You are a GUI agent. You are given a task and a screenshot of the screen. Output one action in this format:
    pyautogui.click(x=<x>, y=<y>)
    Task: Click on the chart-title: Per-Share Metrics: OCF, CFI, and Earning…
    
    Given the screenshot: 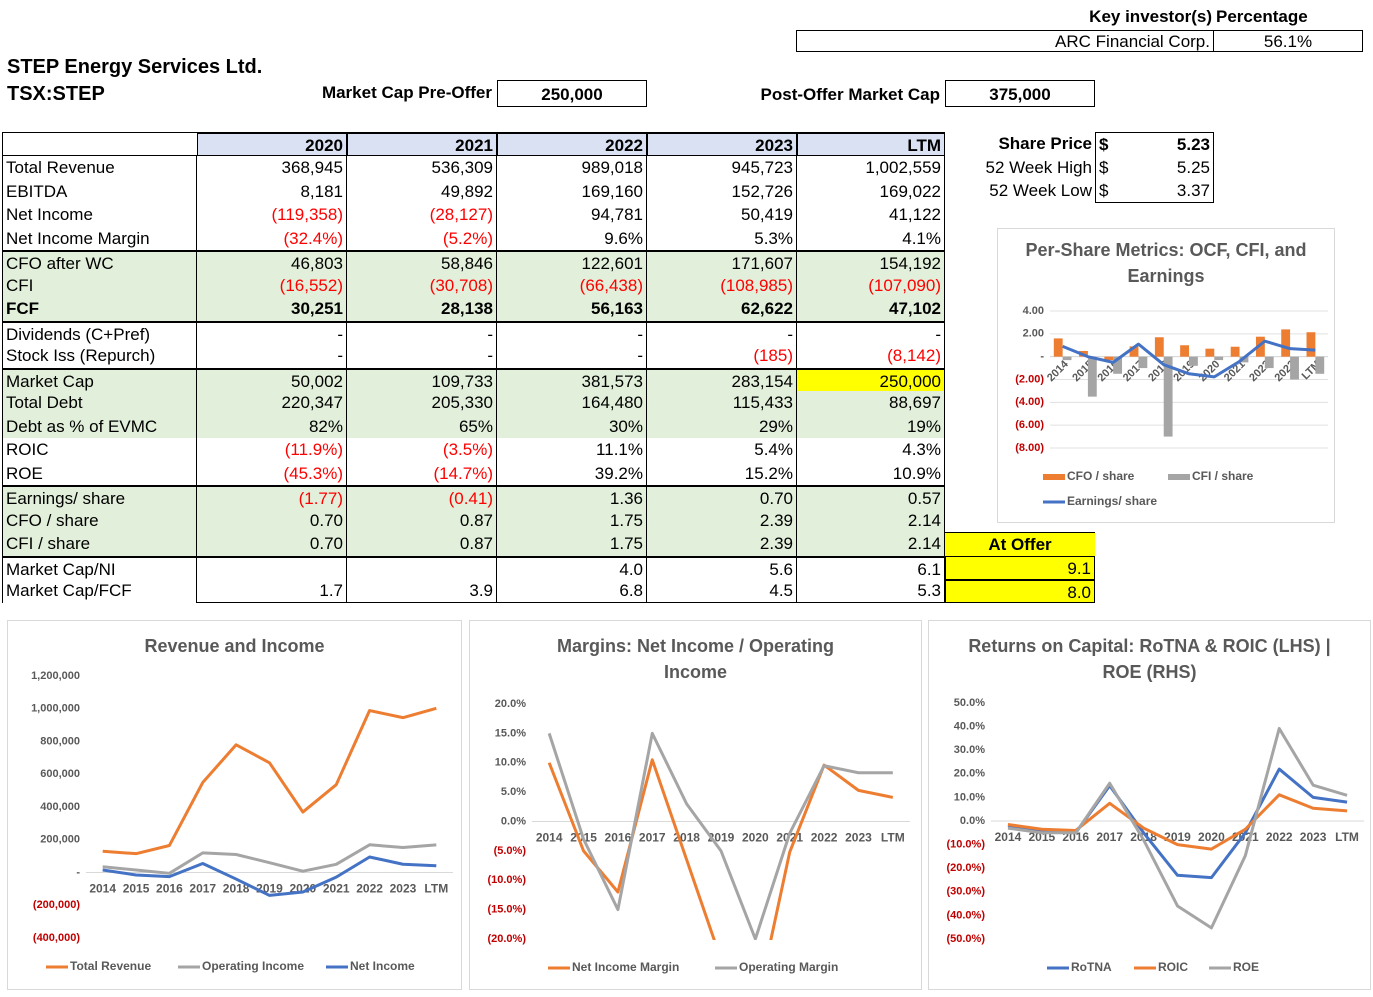 What is the action you would take?
    pyautogui.click(x=1166, y=263)
    